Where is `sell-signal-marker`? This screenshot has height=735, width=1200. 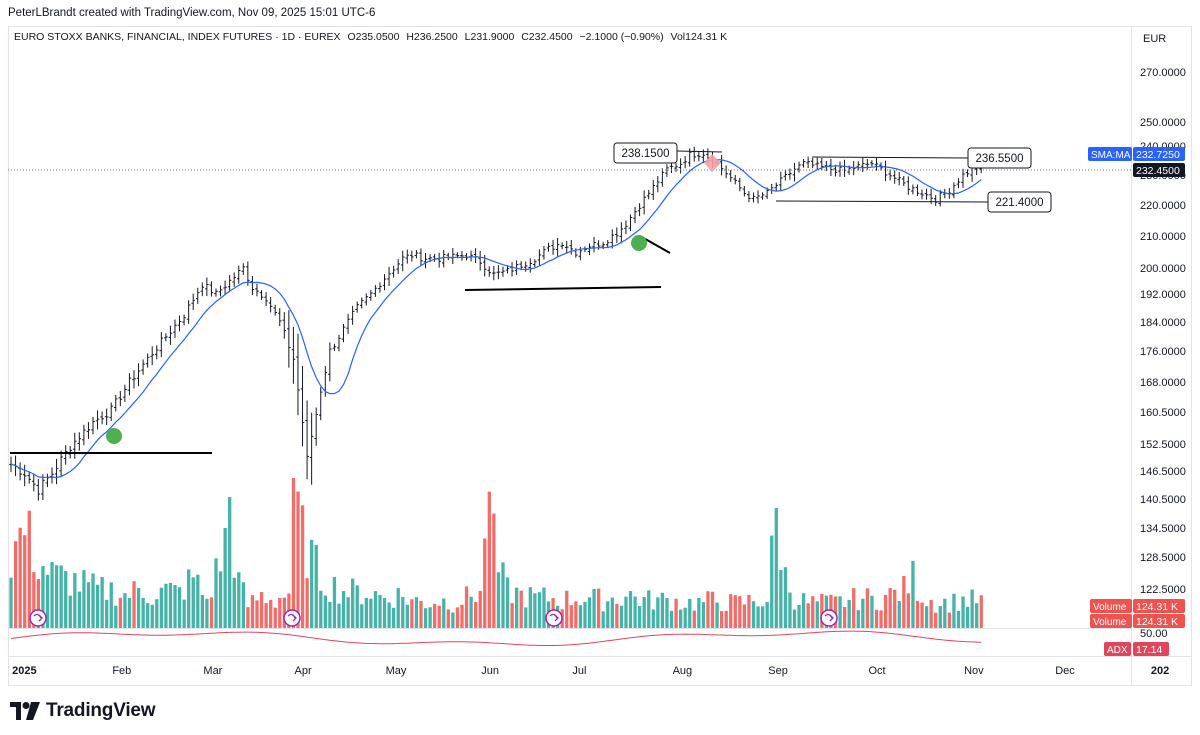 sell-signal-marker is located at coordinates (712, 163).